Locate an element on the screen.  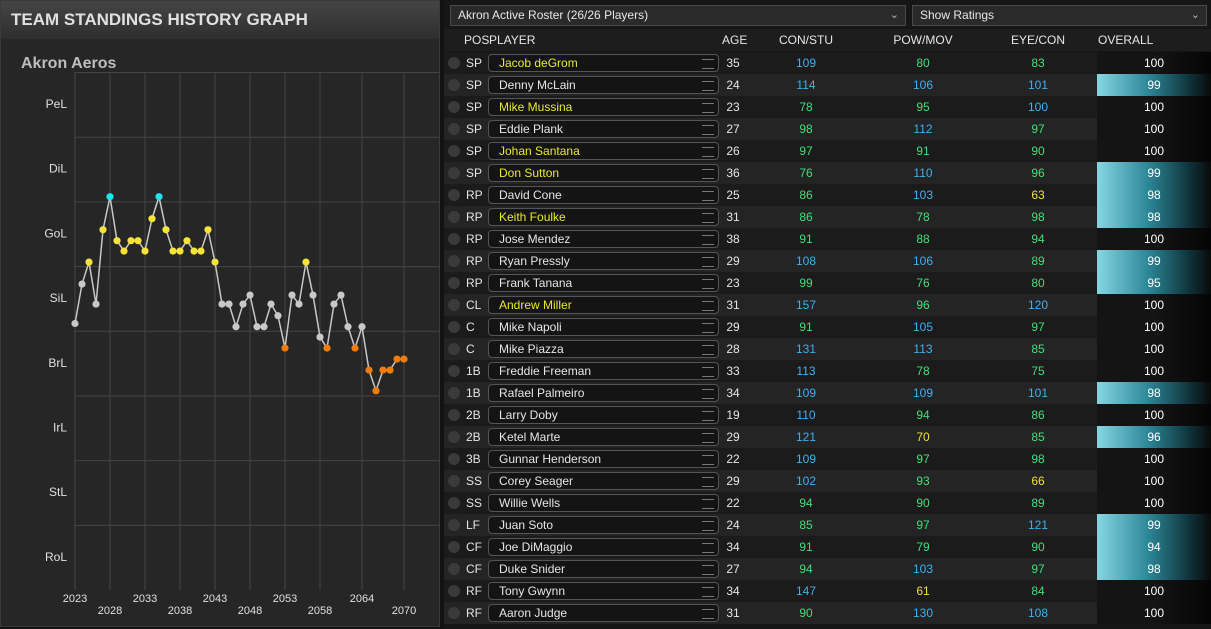
player-name-box: Rafael Palmeiro is located at coordinates (603, 393).